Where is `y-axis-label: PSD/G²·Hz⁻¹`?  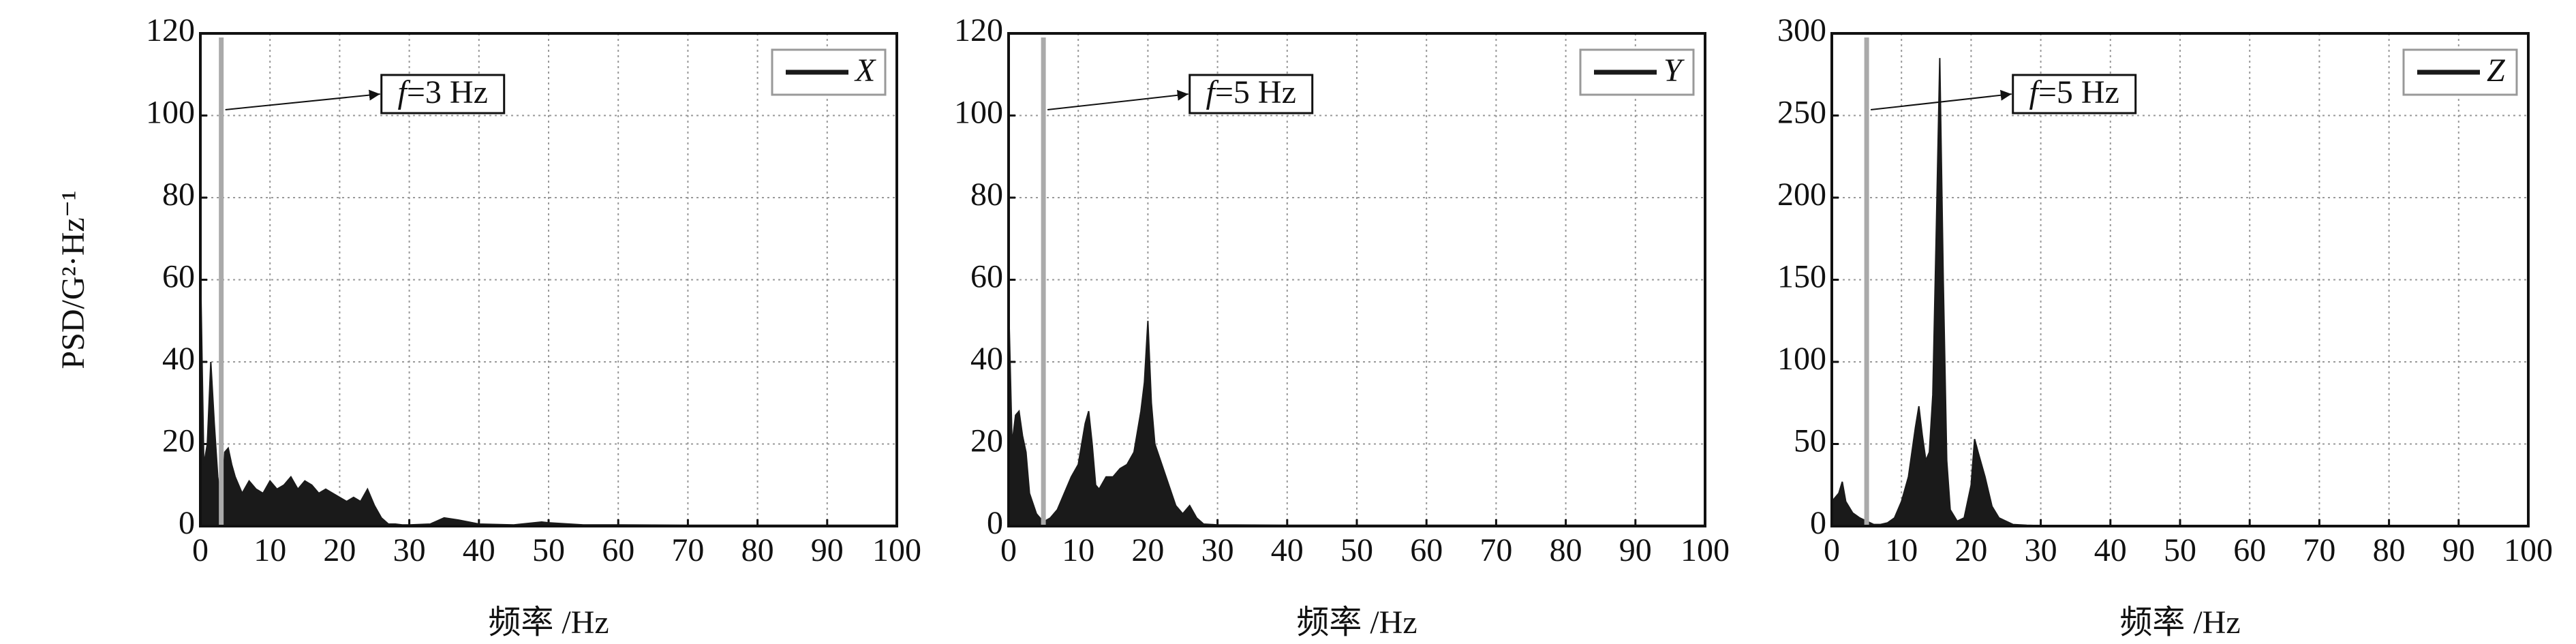
y-axis-label: PSD/G²·Hz⁻¹ is located at coordinates (73, 279).